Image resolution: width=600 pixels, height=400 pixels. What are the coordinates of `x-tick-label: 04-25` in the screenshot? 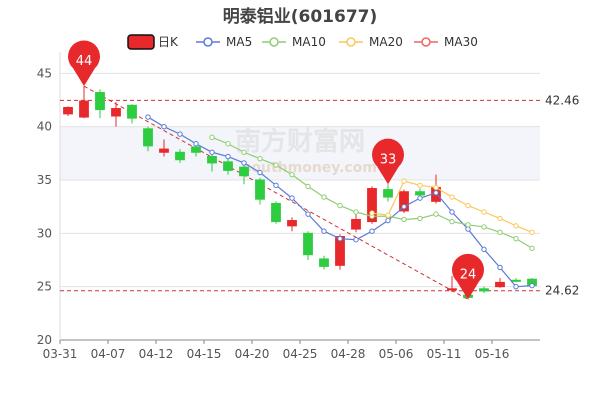 It's located at (300, 354).